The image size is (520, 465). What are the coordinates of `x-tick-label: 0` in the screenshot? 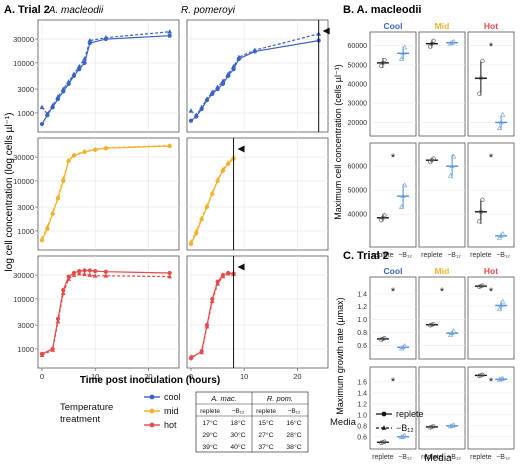 It's located at (42, 376).